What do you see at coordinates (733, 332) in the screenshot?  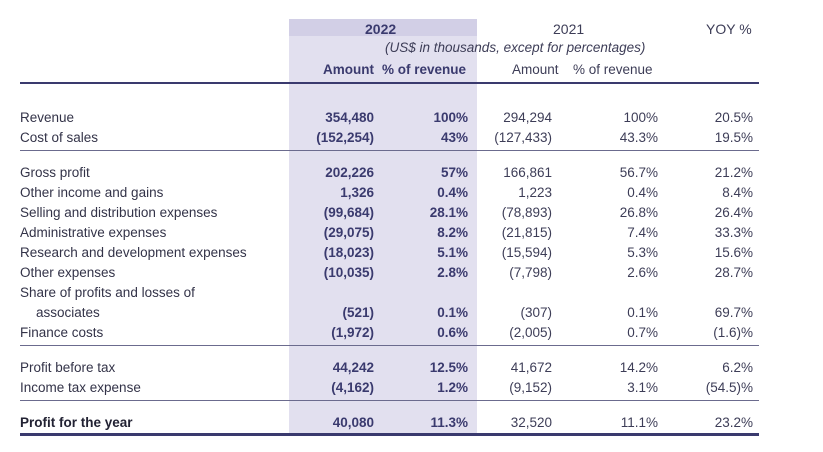 I see `cell-finance-yoy: (1.6)%` at bounding box center [733, 332].